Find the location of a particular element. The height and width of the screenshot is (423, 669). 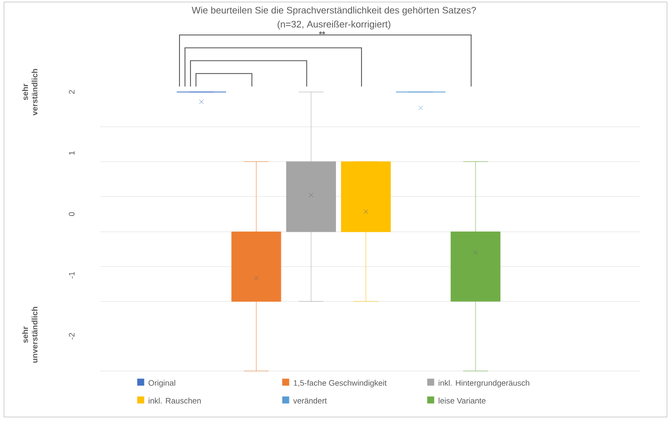

chart-subtitle: (n=32, Ausreißer-korrigiert) is located at coordinates (334, 25).